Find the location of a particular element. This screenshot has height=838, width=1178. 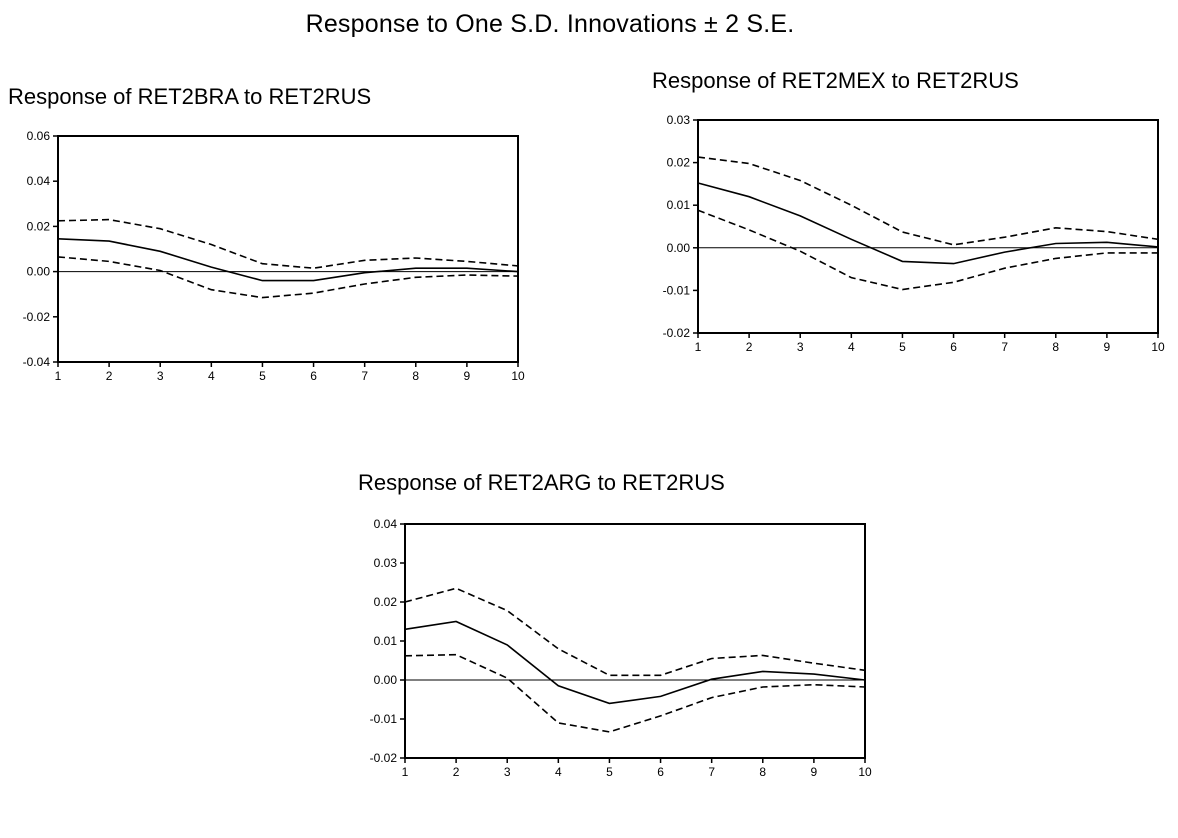

chart-title-mex: Response of RET2MEX to RET2RUS is located at coordinates (835, 80).